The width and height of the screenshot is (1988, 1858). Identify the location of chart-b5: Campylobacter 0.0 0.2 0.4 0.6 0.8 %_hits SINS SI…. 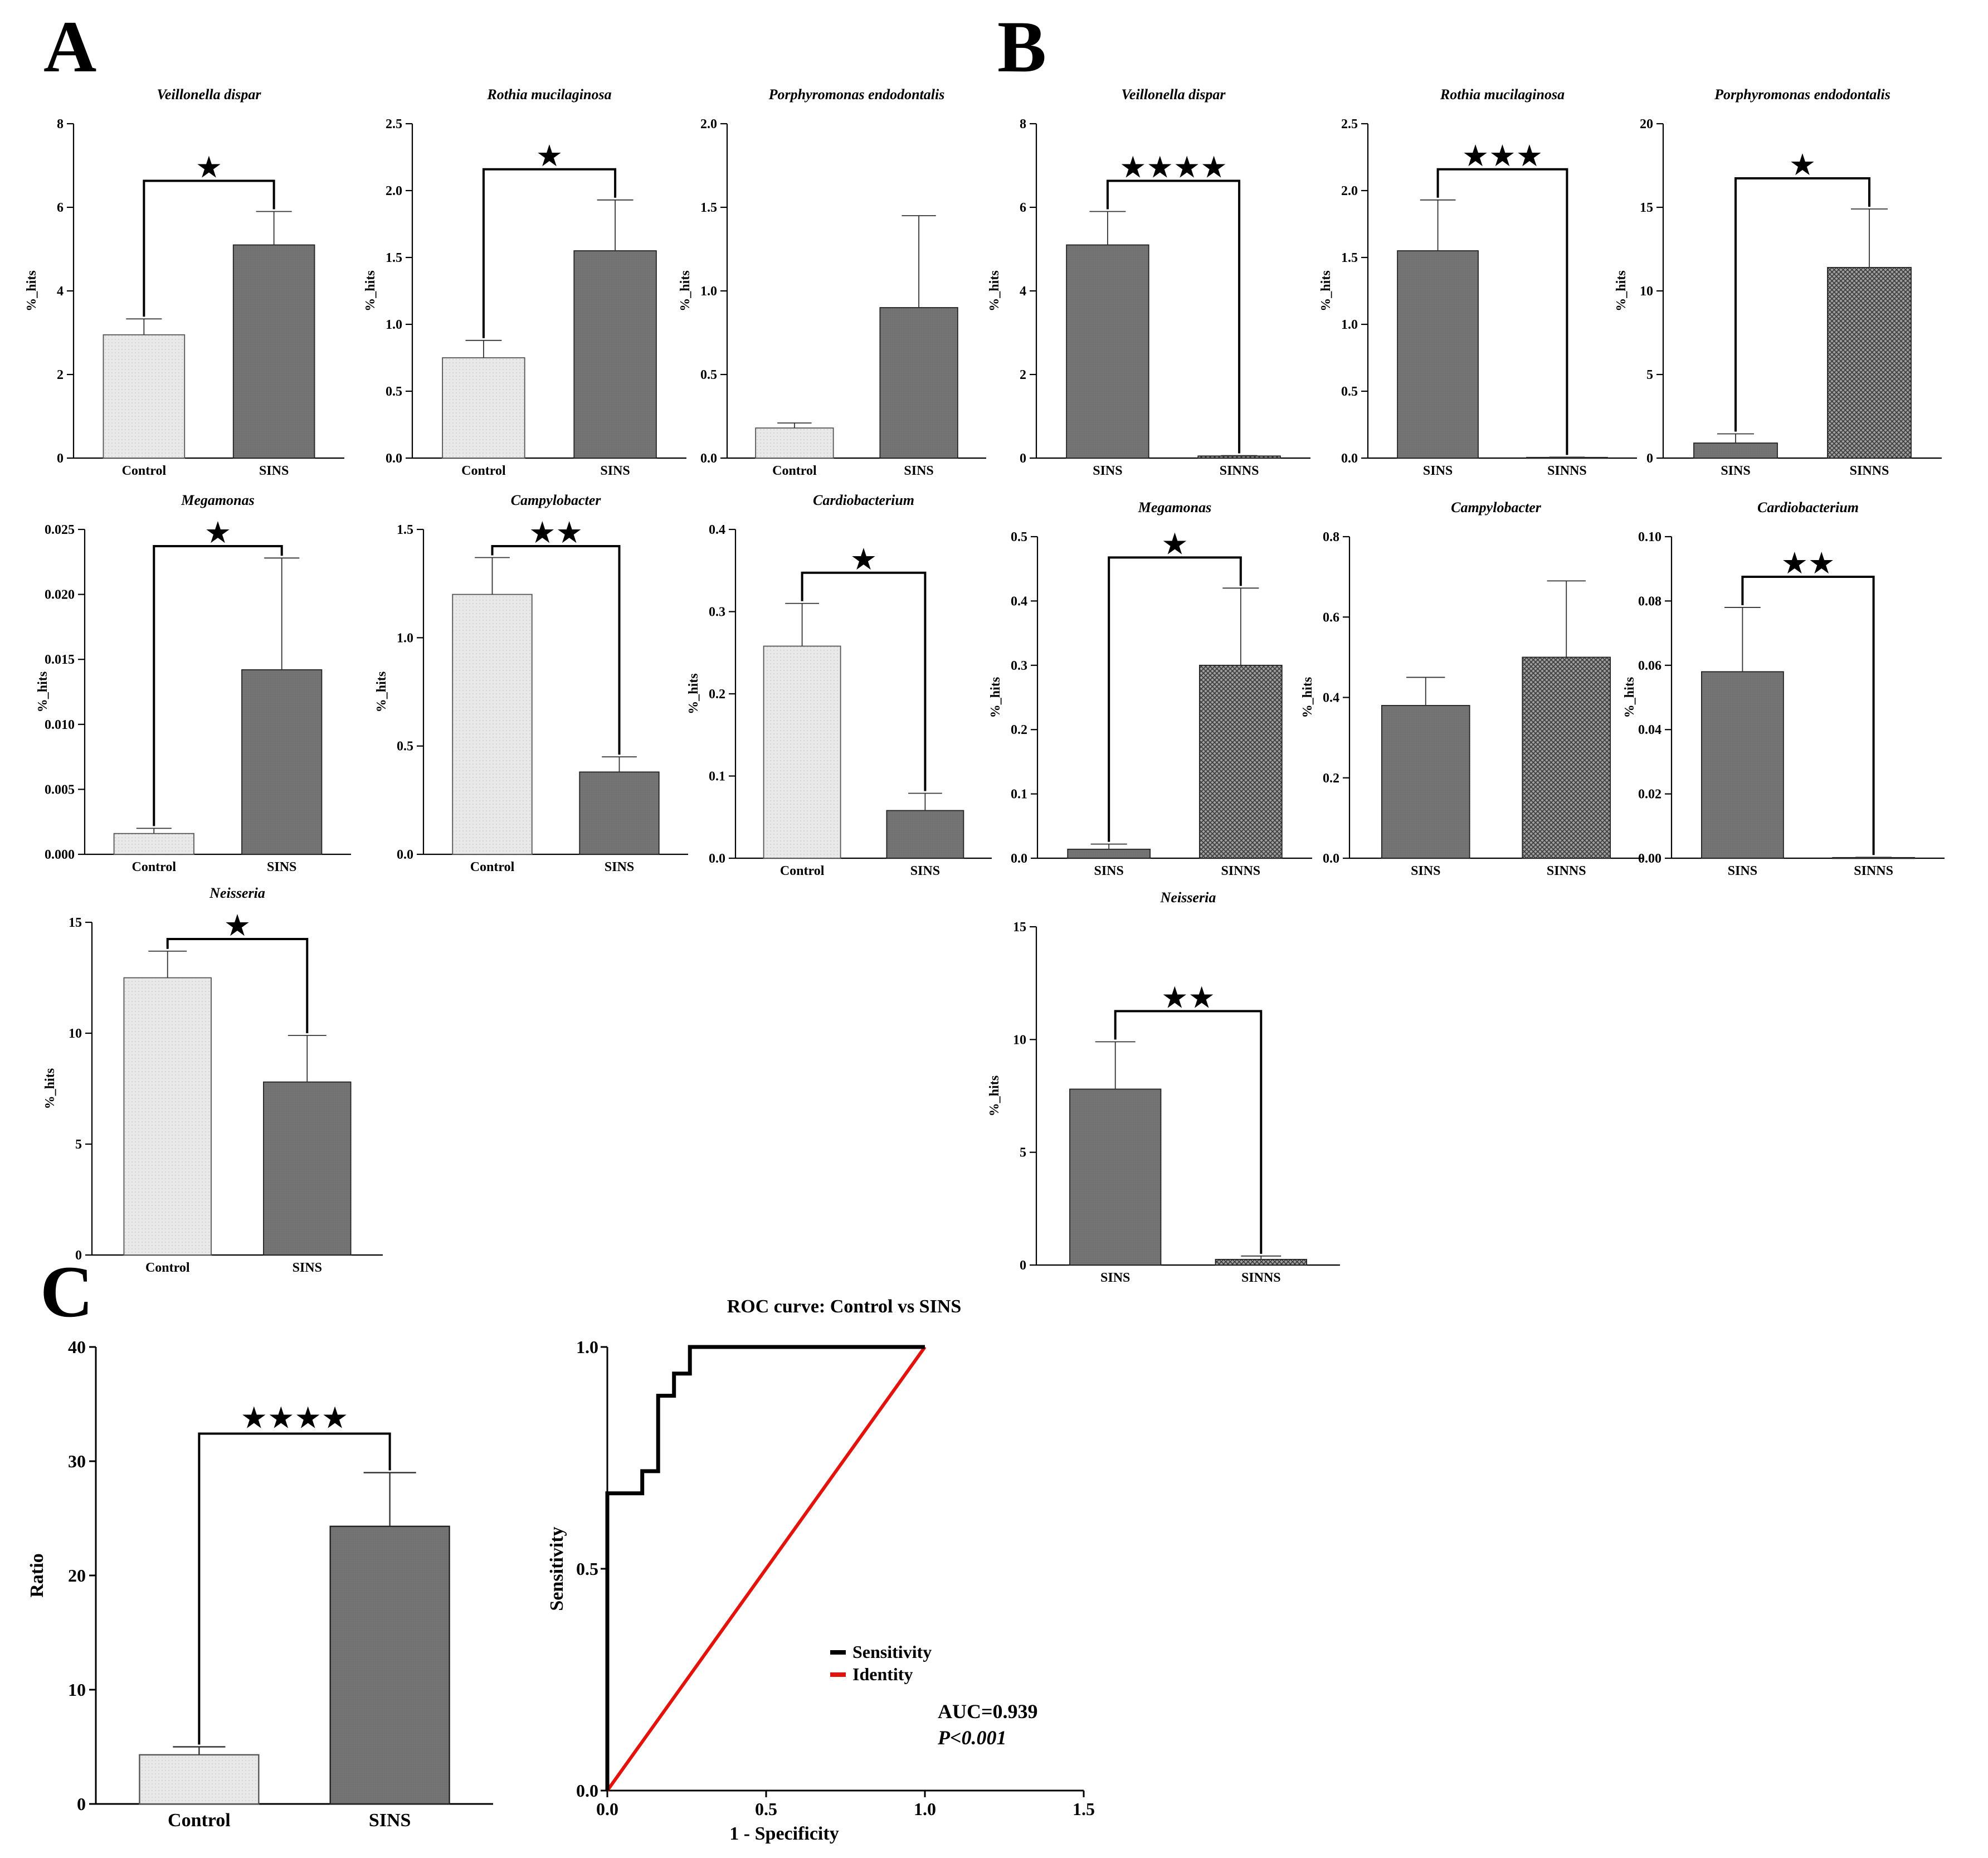
(1471, 688).